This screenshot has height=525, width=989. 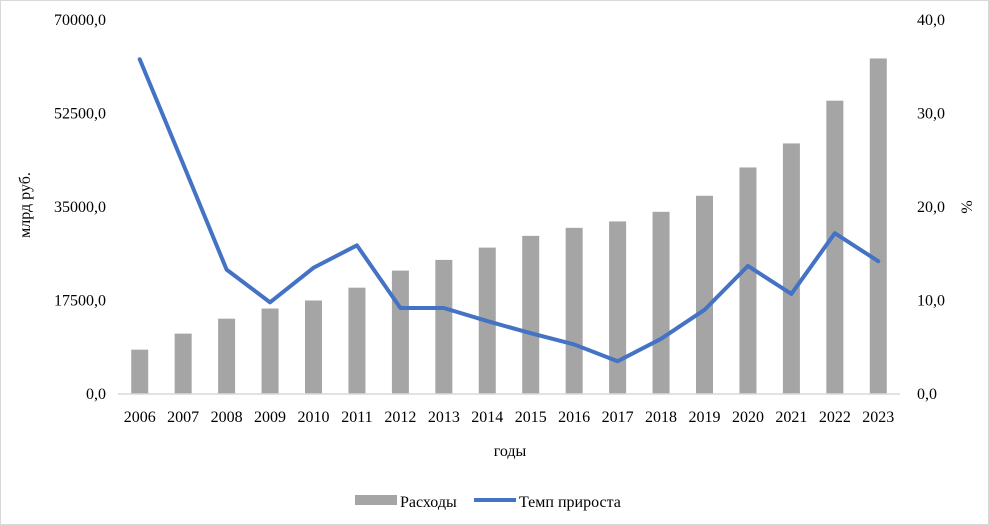 I want to click on bar-2008, so click(x=227, y=356).